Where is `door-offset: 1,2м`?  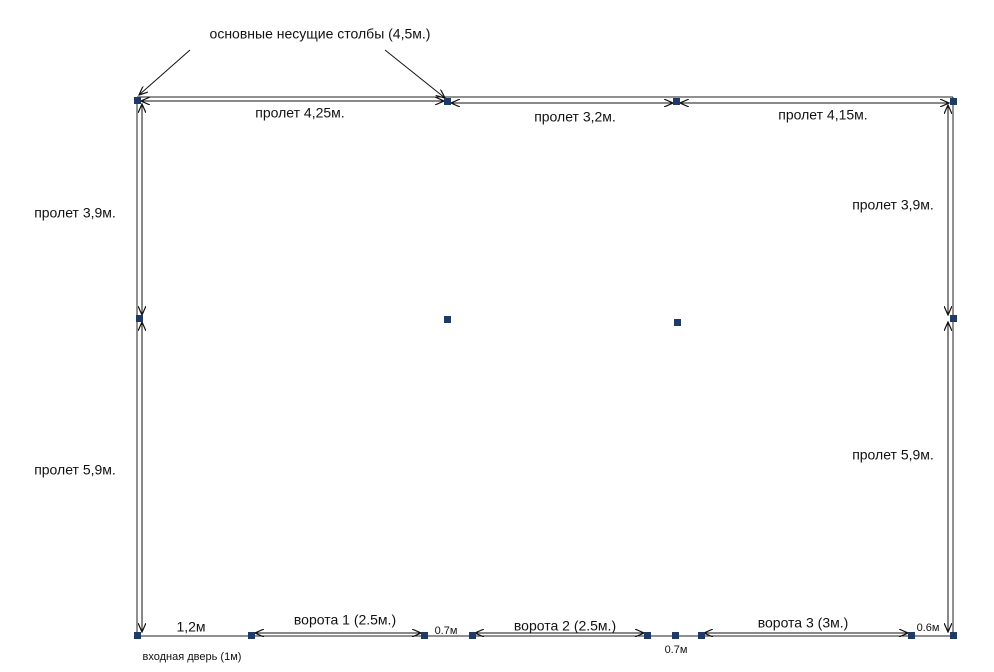 door-offset: 1,2м is located at coordinates (190, 627).